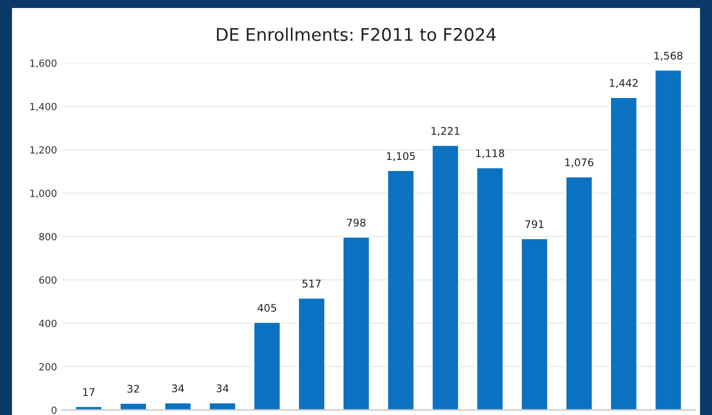 The height and width of the screenshot is (415, 712). Describe the element at coordinates (624, 83) in the screenshot. I see `data-label: 1,442` at that location.